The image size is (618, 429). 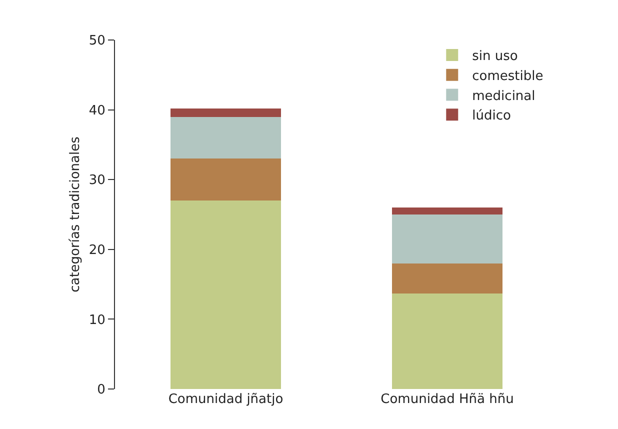 What do you see at coordinates (495, 56) in the screenshot?
I see `legend-label: sin uso` at bounding box center [495, 56].